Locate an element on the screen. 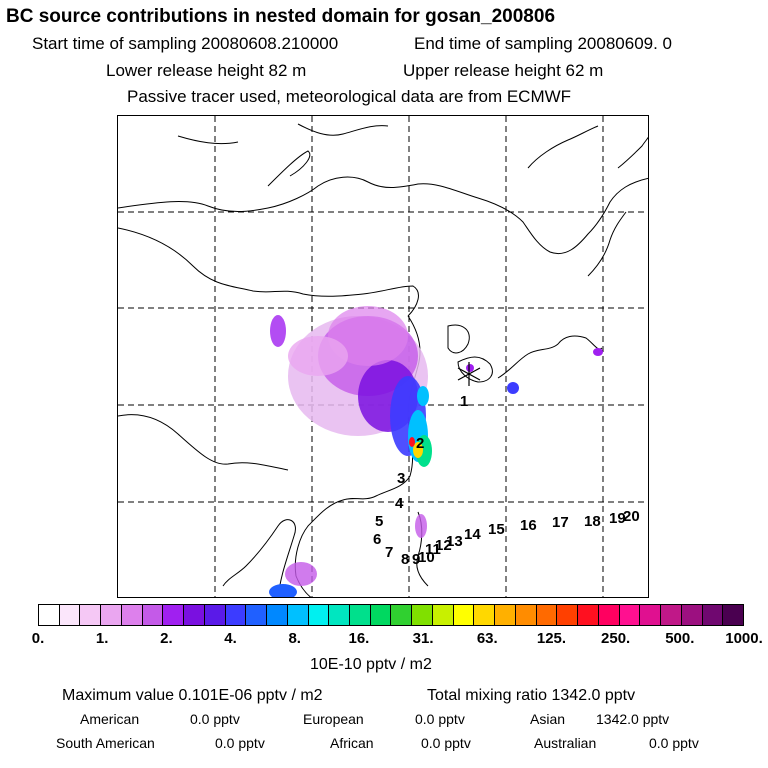 The height and width of the screenshot is (768, 768). trajectory-label: 20 is located at coordinates (631, 516).